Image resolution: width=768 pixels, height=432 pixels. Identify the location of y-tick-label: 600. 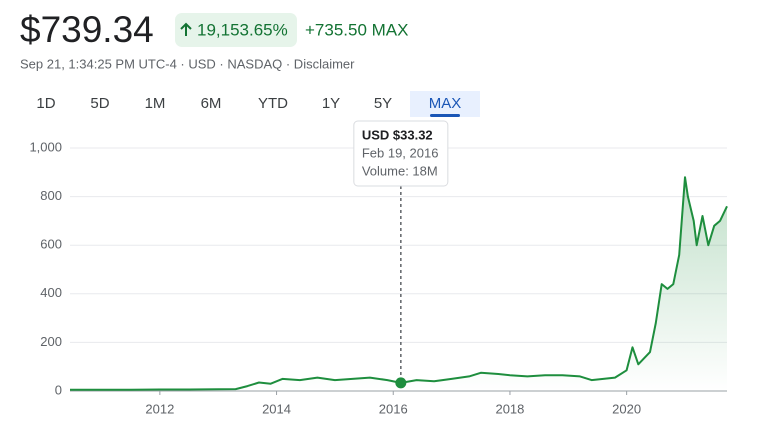
(51, 244).